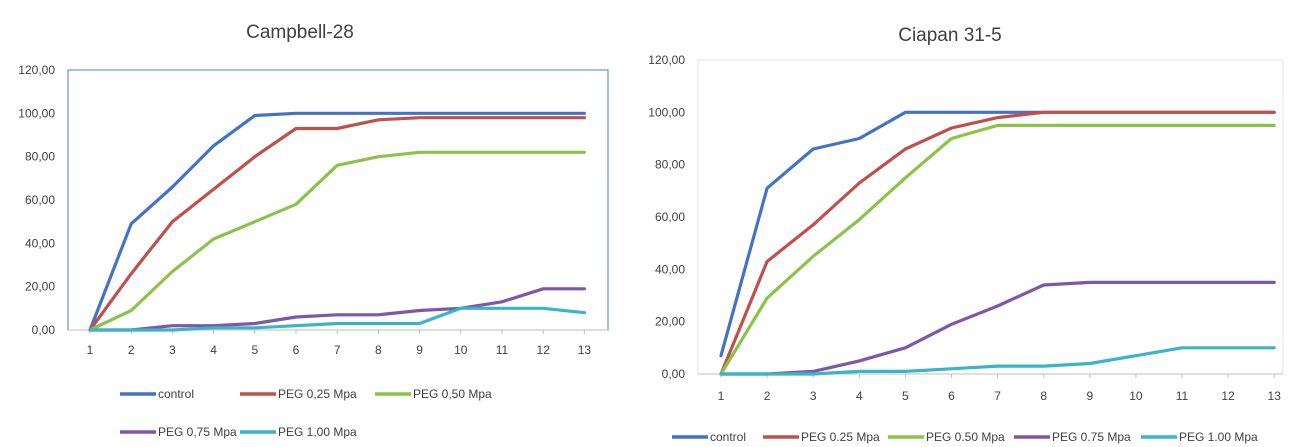 This screenshot has width=1290, height=447. What do you see at coordinates (300, 32) in the screenshot?
I see `chart-title: Campbell-28` at bounding box center [300, 32].